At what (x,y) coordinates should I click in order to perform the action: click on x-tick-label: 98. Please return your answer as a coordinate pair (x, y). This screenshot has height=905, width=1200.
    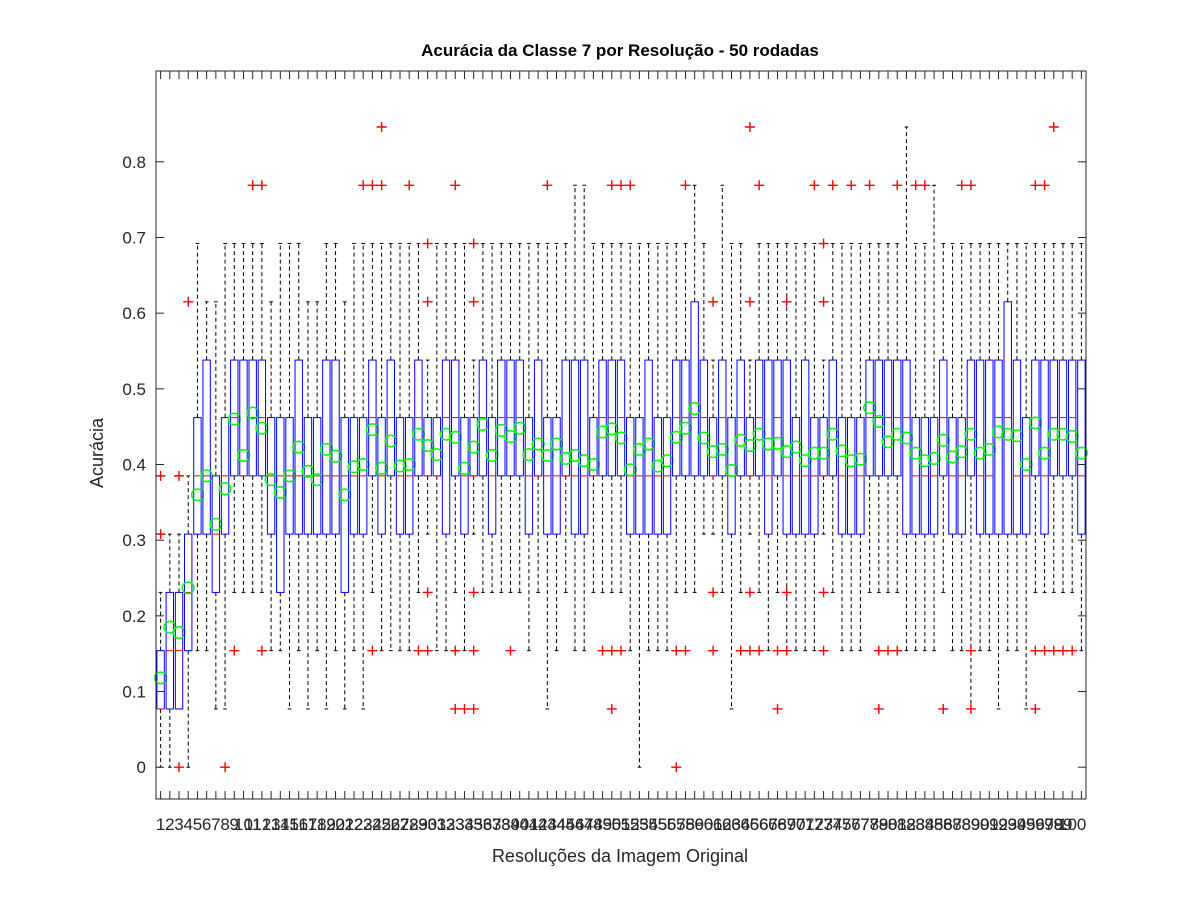
    Looking at the image, I should click on (1053, 824).